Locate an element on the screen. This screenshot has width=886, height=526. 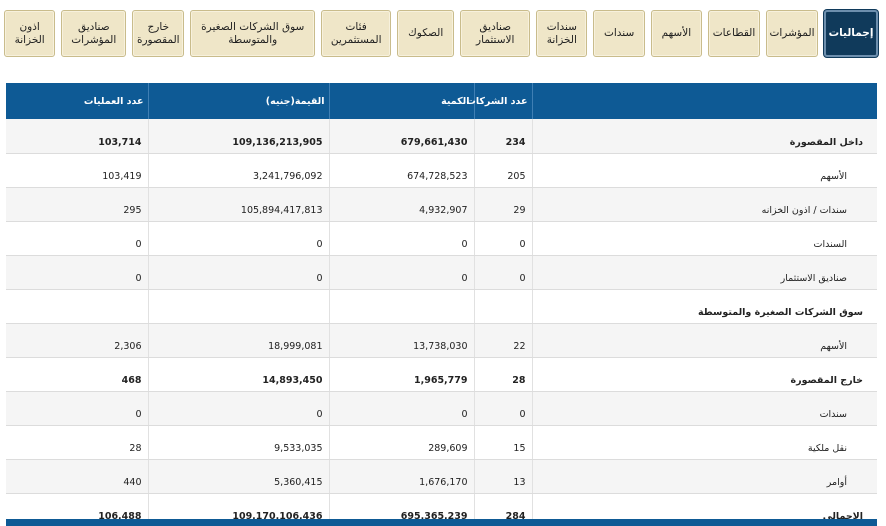
tab-7: الصكوك is located at coordinates (426, 33).